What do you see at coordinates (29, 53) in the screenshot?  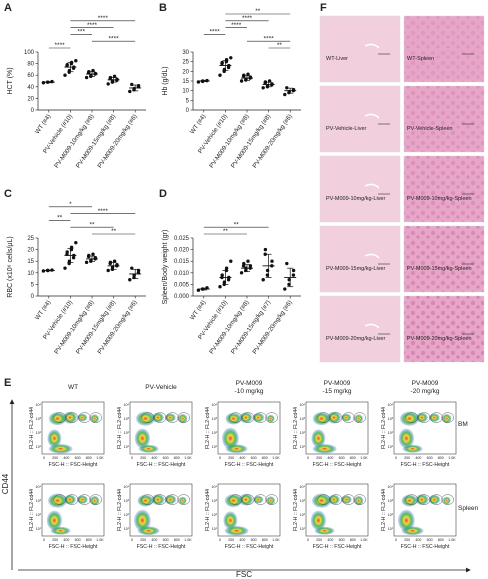 I see `y-tick-label: 100` at bounding box center [29, 53].